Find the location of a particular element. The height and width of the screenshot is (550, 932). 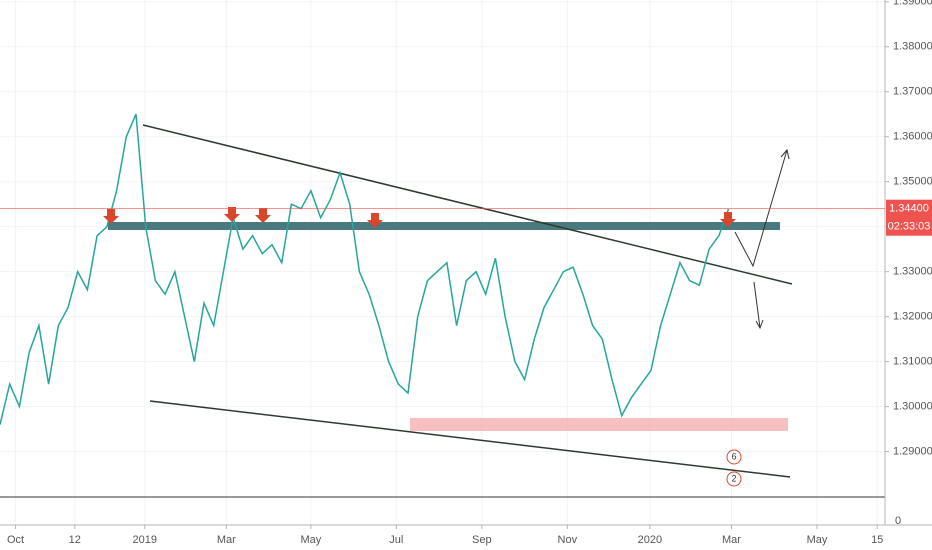

resistance-band is located at coordinates (444, 226).